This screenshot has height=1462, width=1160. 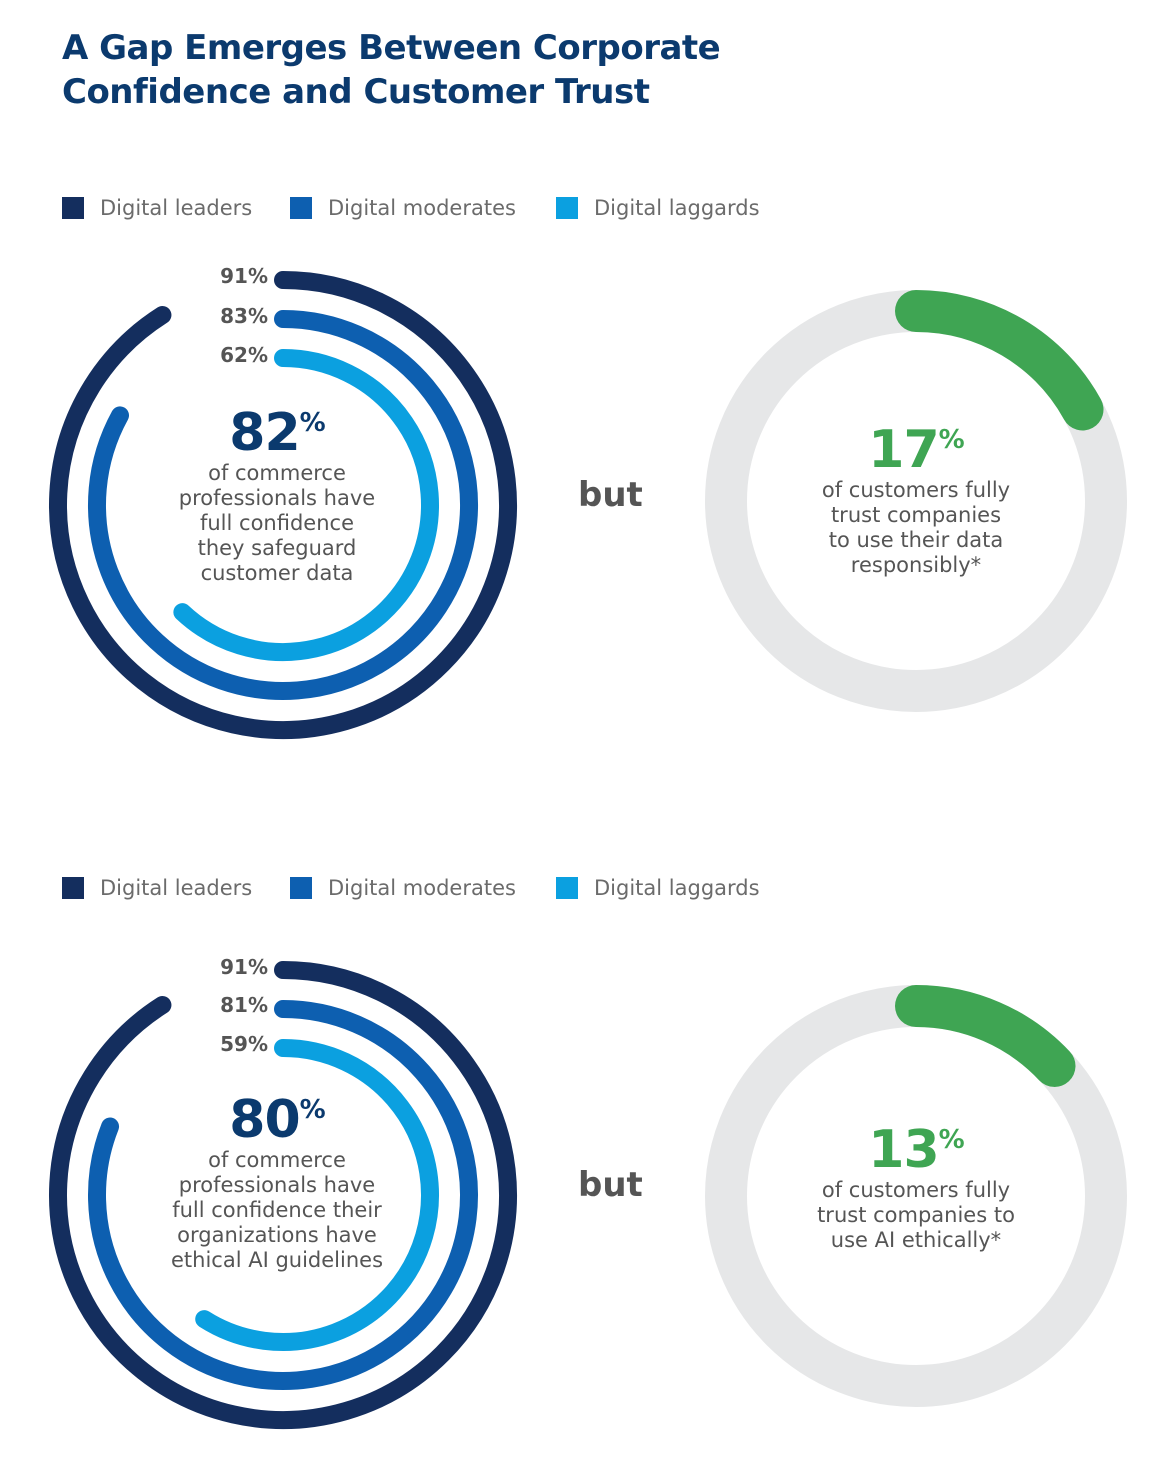 I want to click on ring-label-digital-laggards-1: 62%, so click(x=244, y=355).